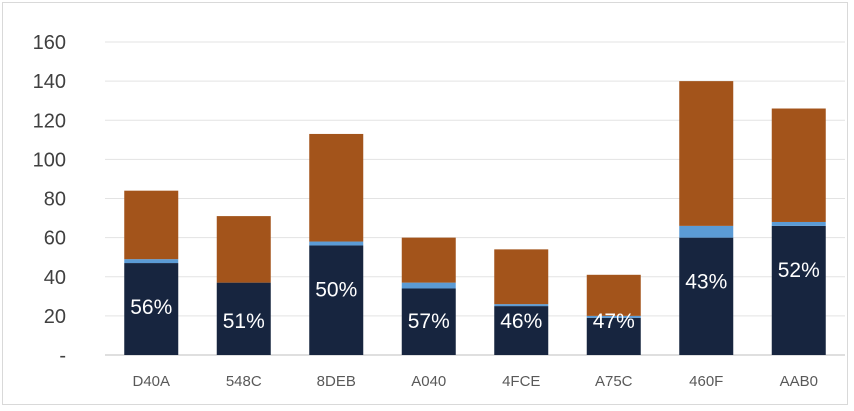  I want to click on x-tick-label: 8DEB, so click(336, 381).